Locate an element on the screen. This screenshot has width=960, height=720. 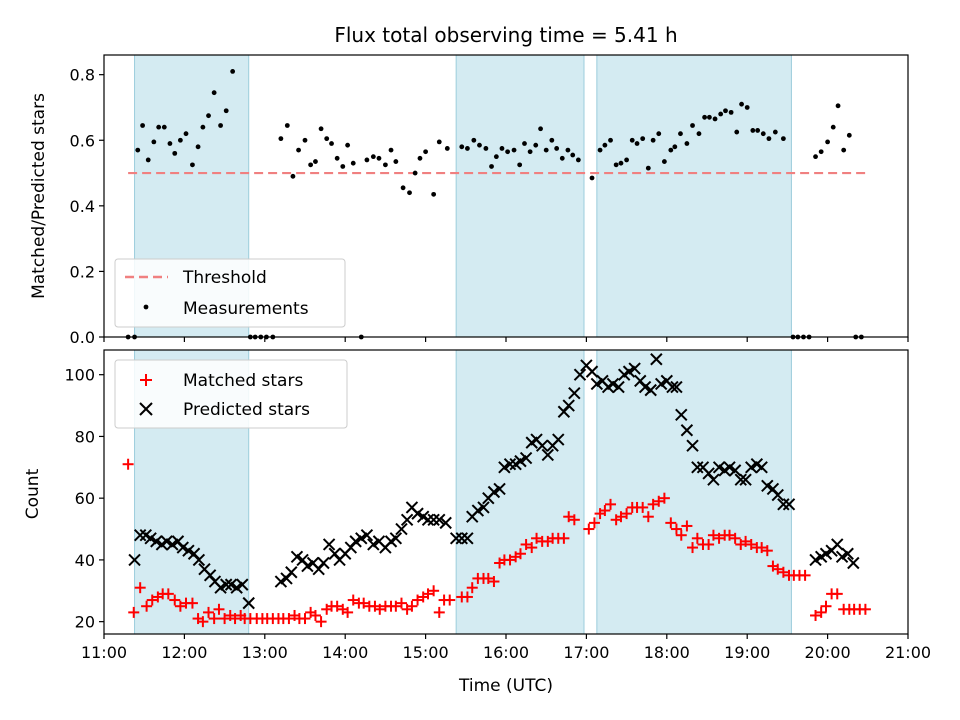
top-y-tick-label-3: 0.6 is located at coordinates (82, 140).